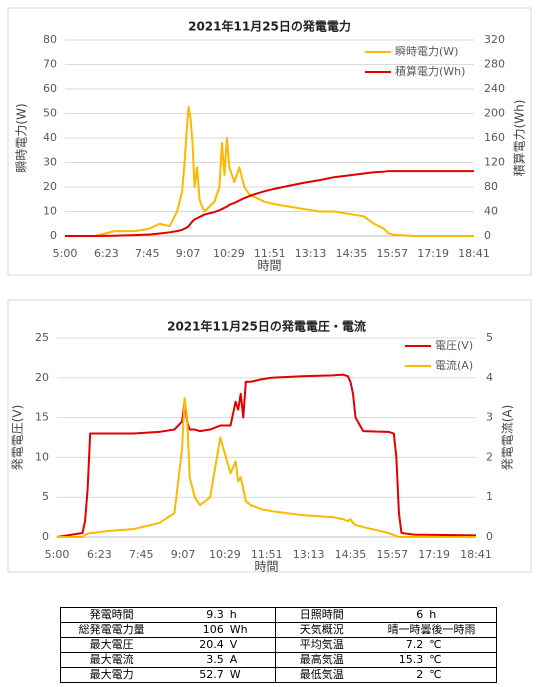 Image resolution: width=539 pixels, height=687 pixels. I want to click on y-tick-label: 40, so click(50, 137).